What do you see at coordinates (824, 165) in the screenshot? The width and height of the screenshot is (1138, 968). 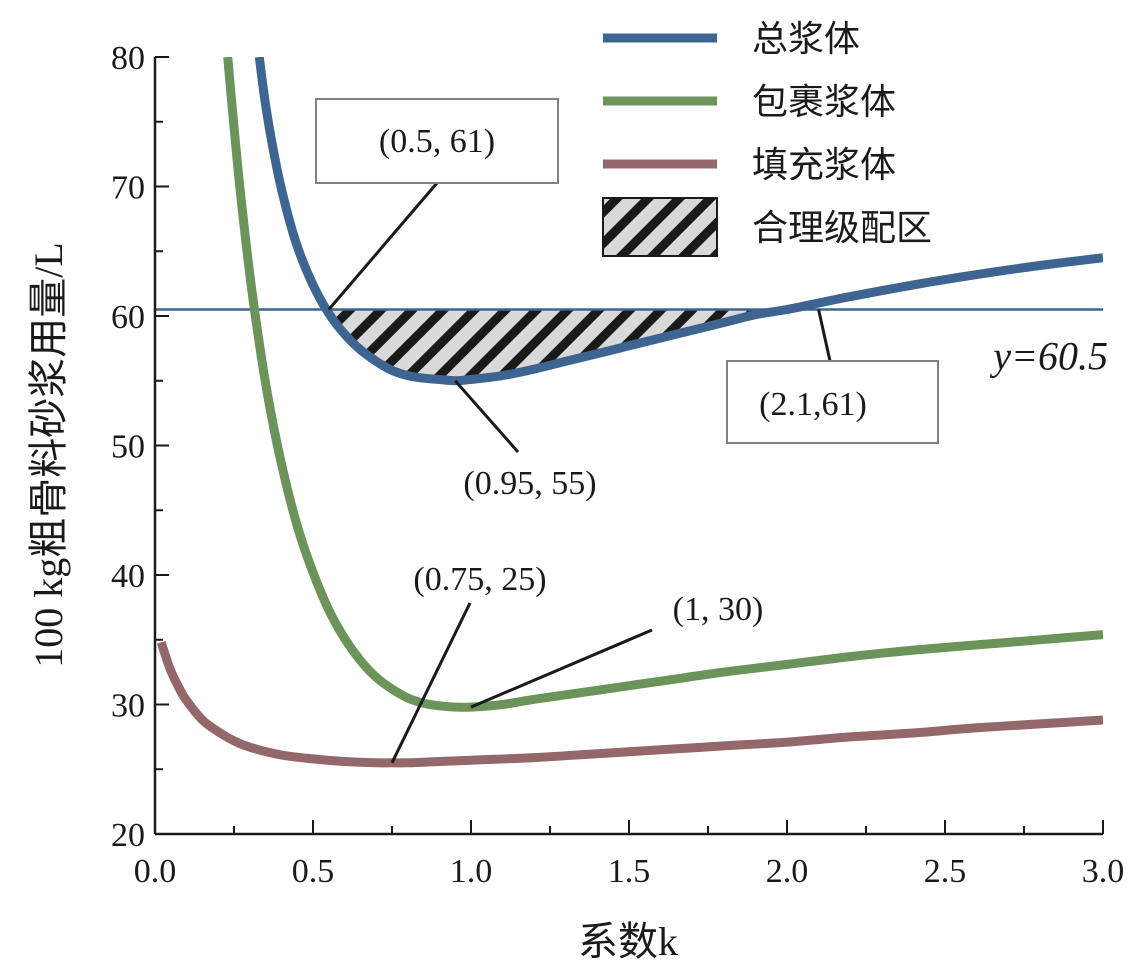 I see `legend-label-3: 填充浆体` at bounding box center [824, 165].